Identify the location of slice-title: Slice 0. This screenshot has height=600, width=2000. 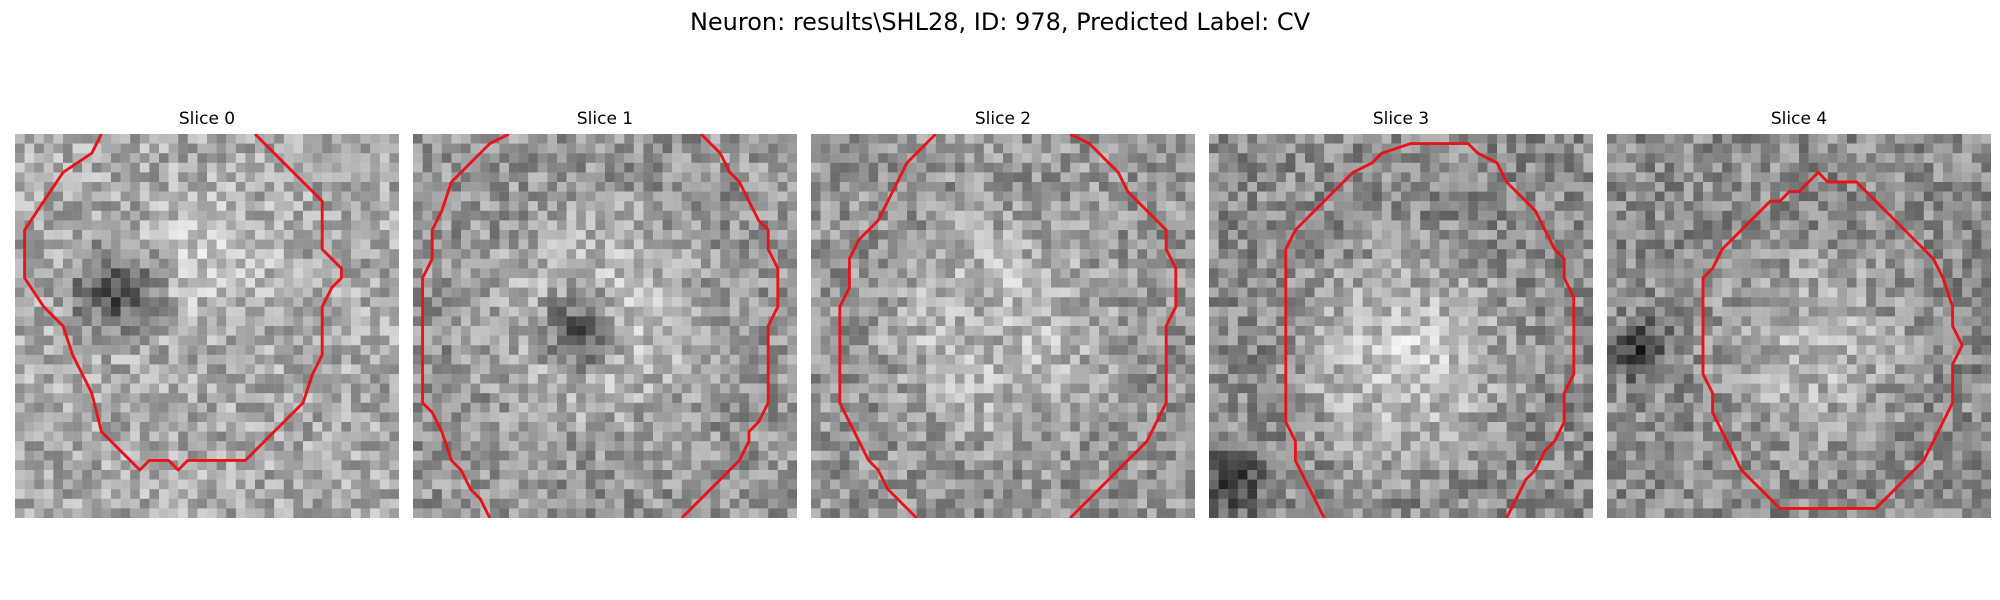
(207, 121).